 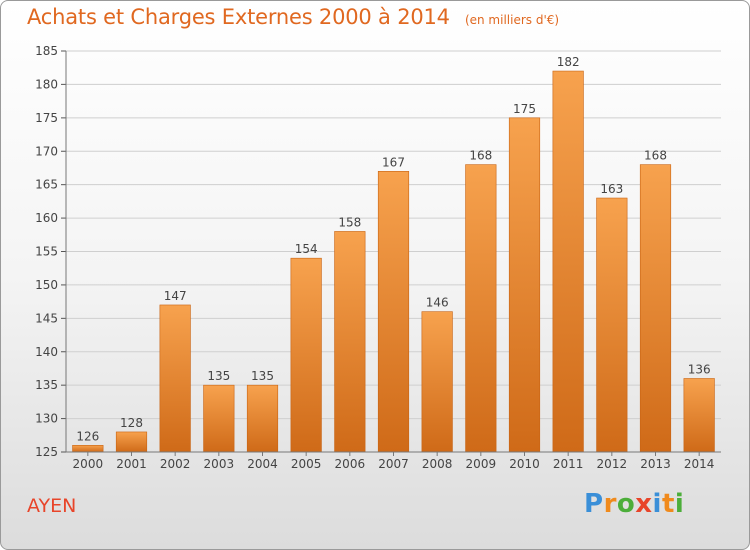 What do you see at coordinates (437, 464) in the screenshot?
I see `x-tick-label: 2008` at bounding box center [437, 464].